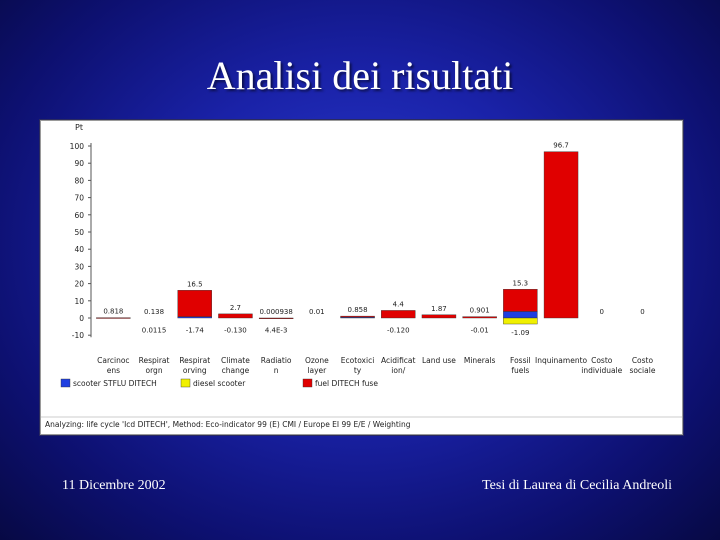 The height and width of the screenshot is (540, 720). Describe the element at coordinates (561, 360) in the screenshot. I see `x-tick-label: Inquinamento` at that location.